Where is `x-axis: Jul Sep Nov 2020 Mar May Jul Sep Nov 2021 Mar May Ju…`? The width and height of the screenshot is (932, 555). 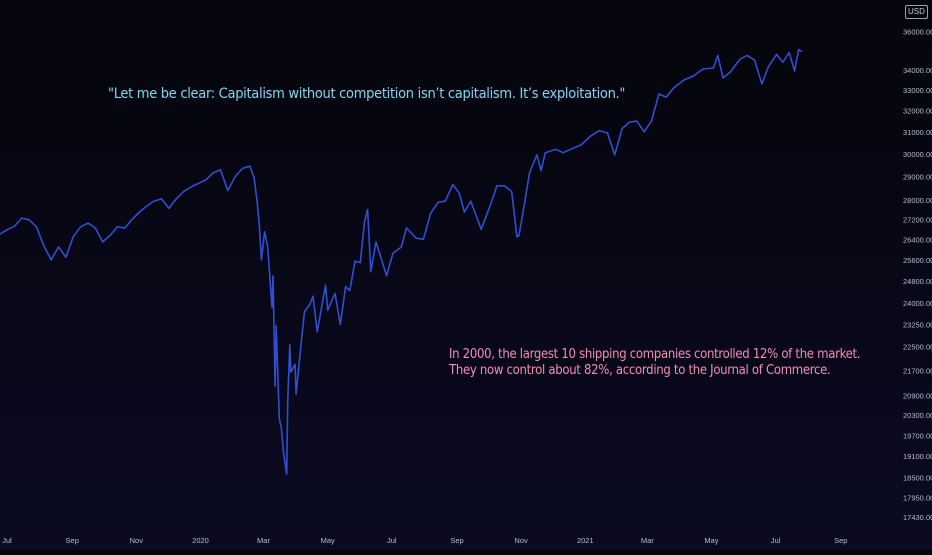
x-axis: Jul Sep Nov 2020 Mar May Jul Sep Nov 2021 Mar May Ju… is located at coordinates (424, 540).